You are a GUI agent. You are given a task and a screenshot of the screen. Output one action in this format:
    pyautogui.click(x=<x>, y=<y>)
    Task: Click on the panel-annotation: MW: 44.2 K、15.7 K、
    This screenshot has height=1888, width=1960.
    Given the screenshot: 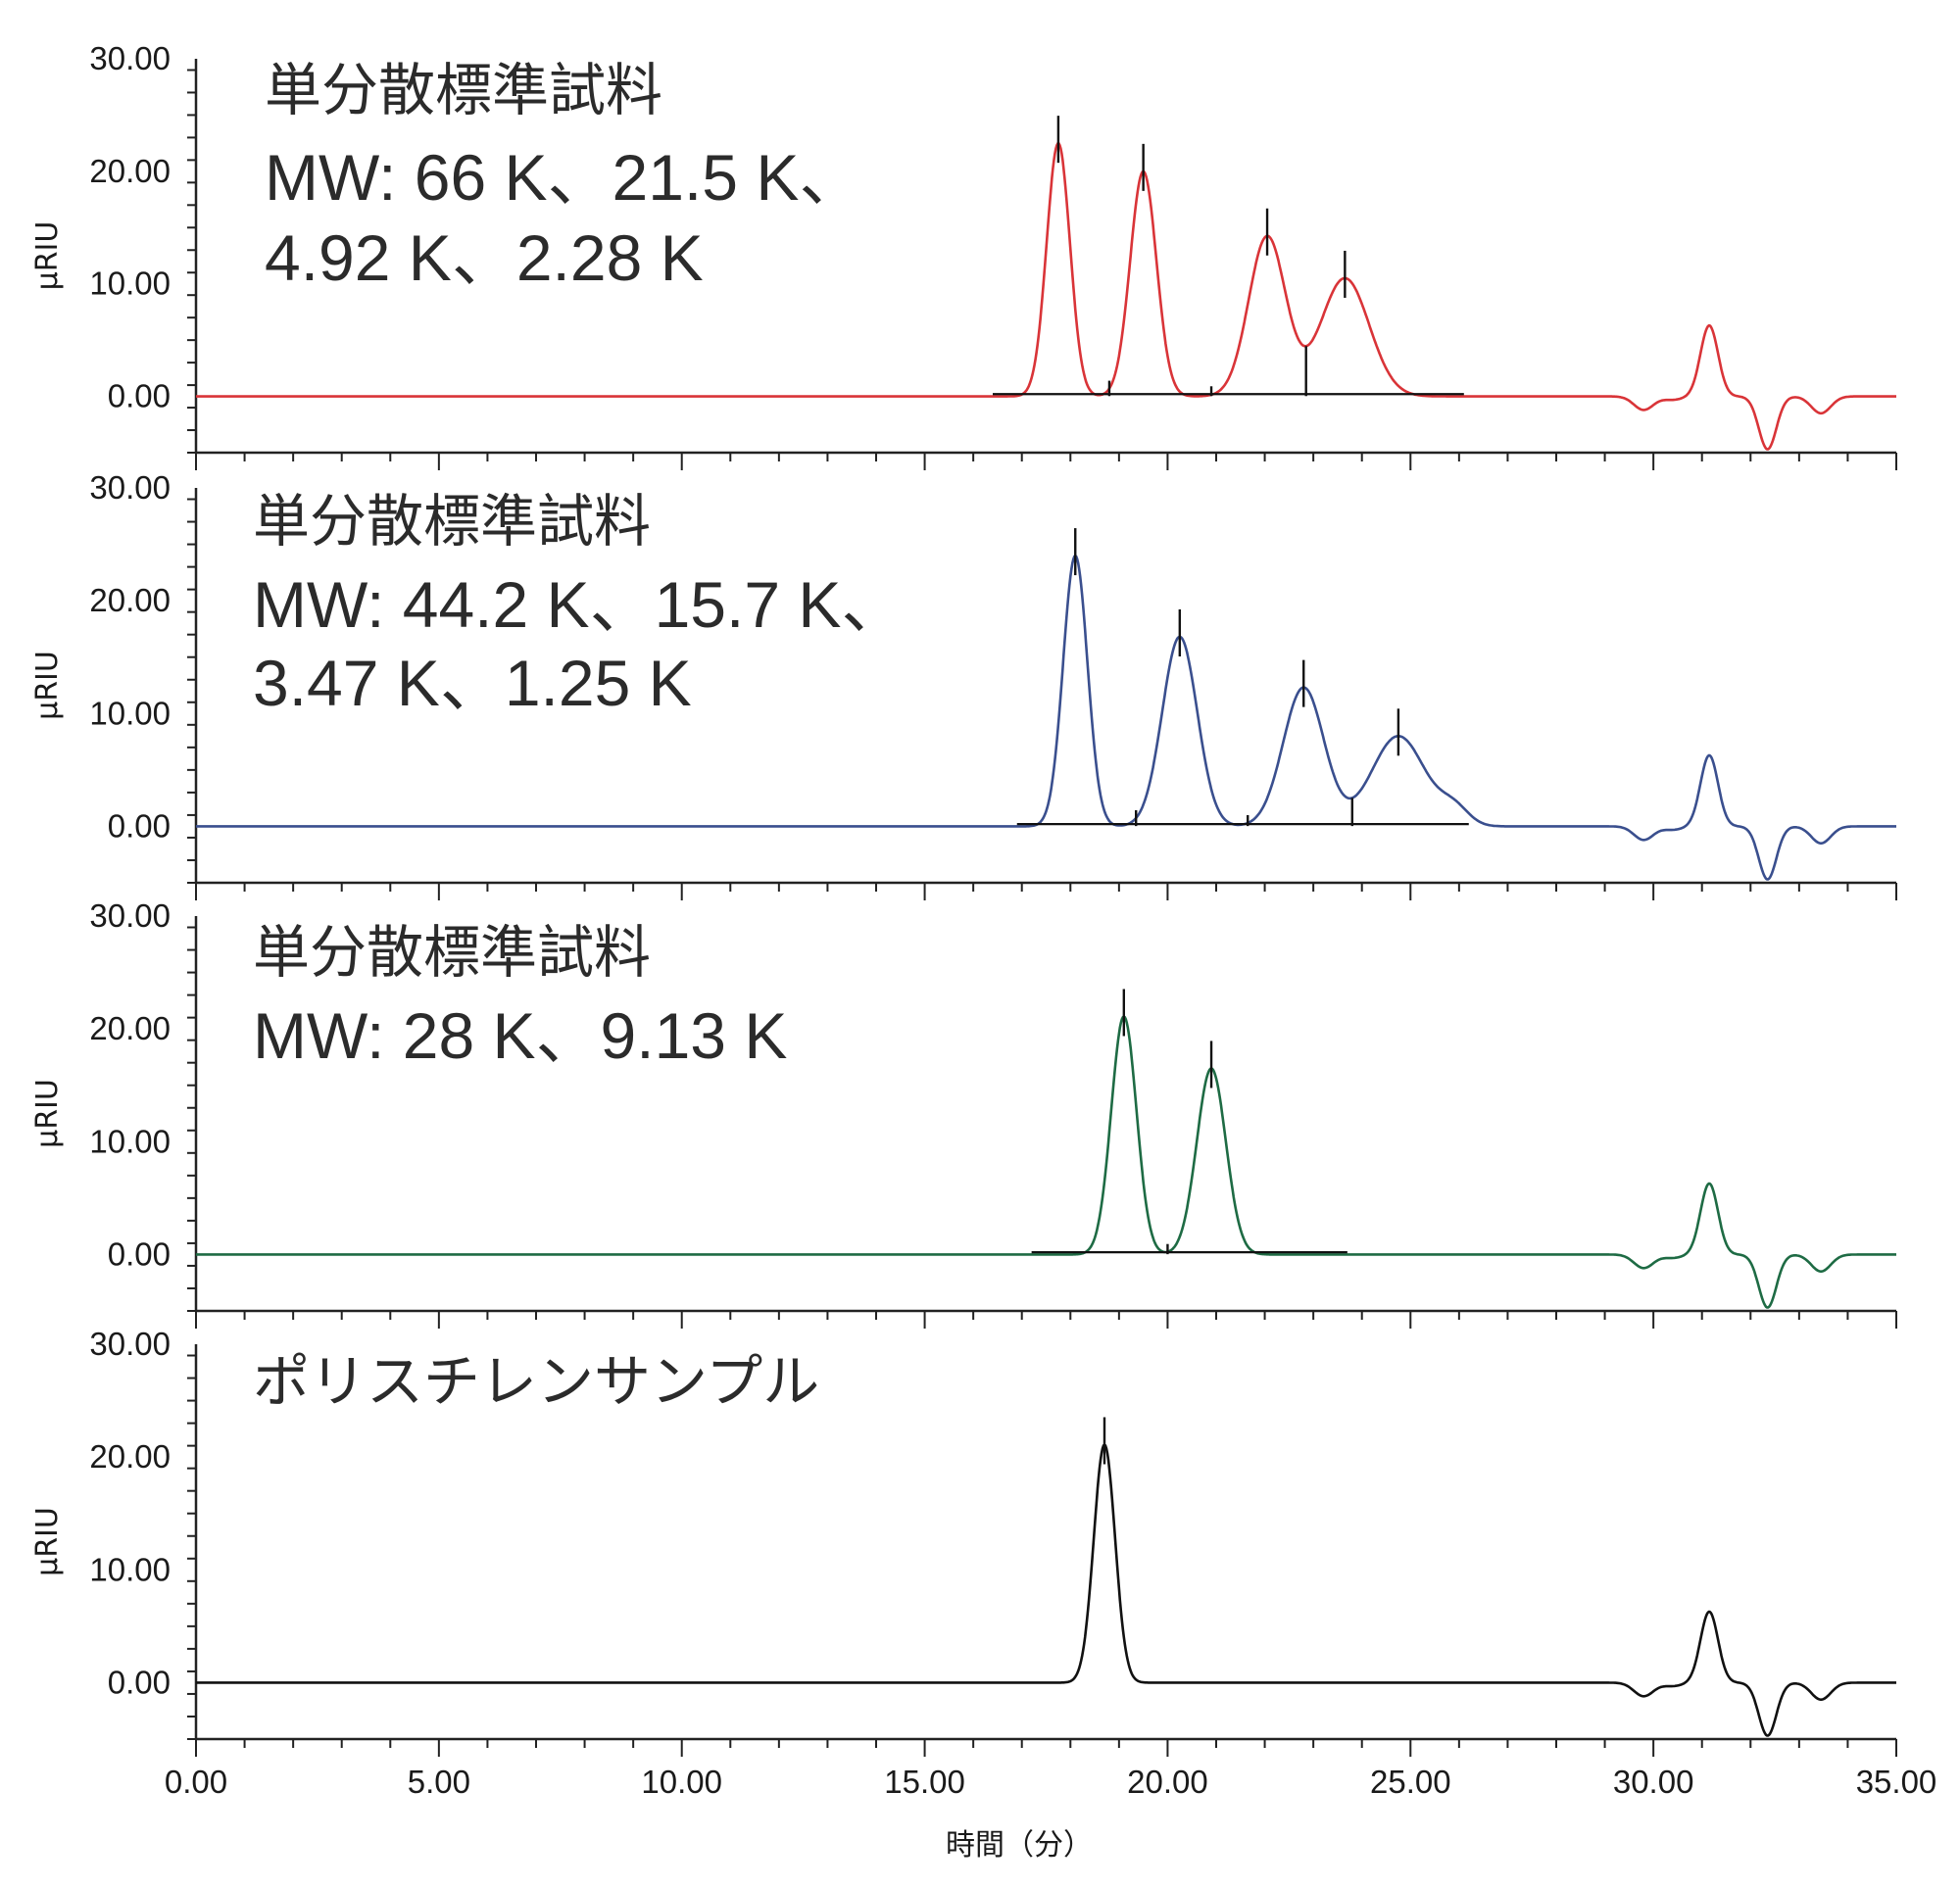 What is the action you would take?
    pyautogui.click(x=579, y=604)
    